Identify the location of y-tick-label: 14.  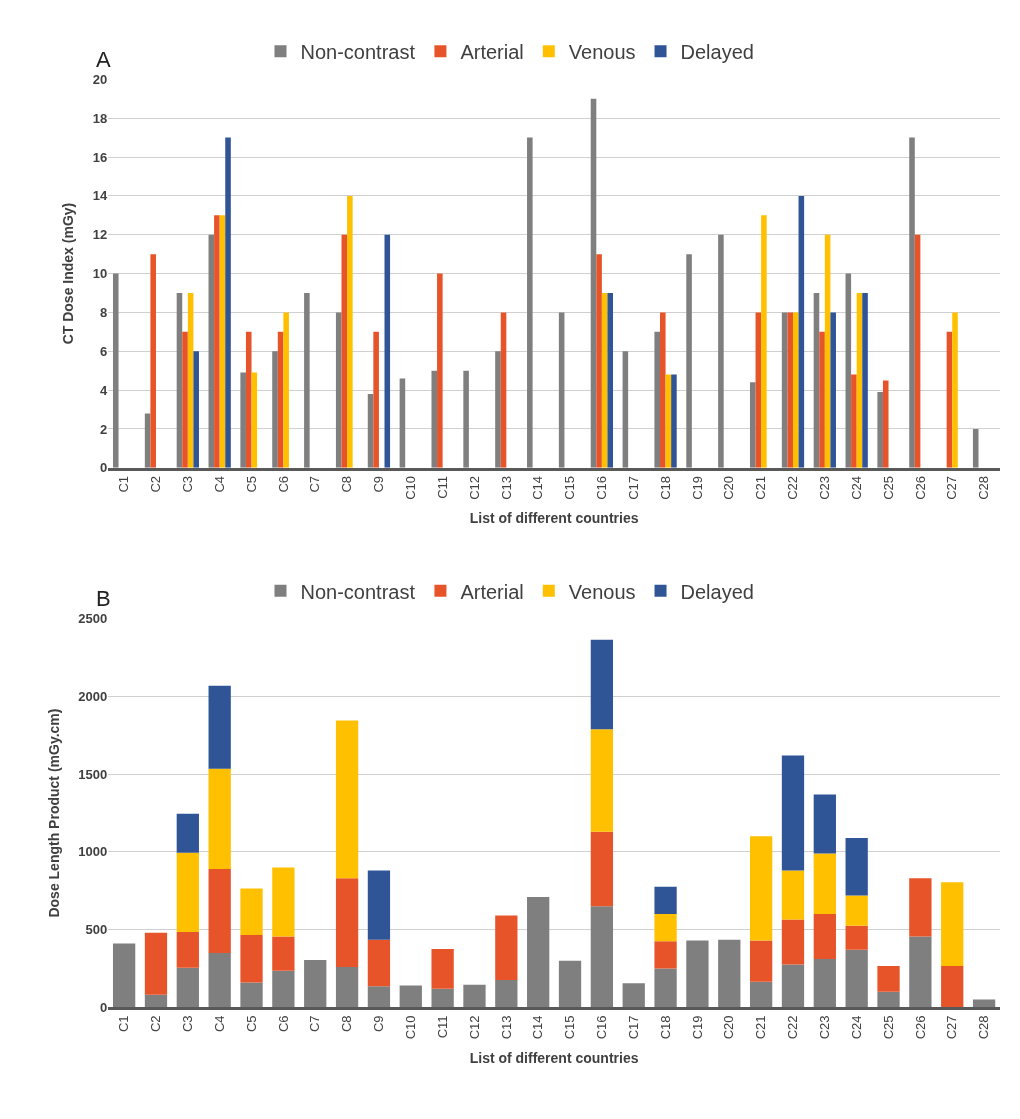
(100, 196).